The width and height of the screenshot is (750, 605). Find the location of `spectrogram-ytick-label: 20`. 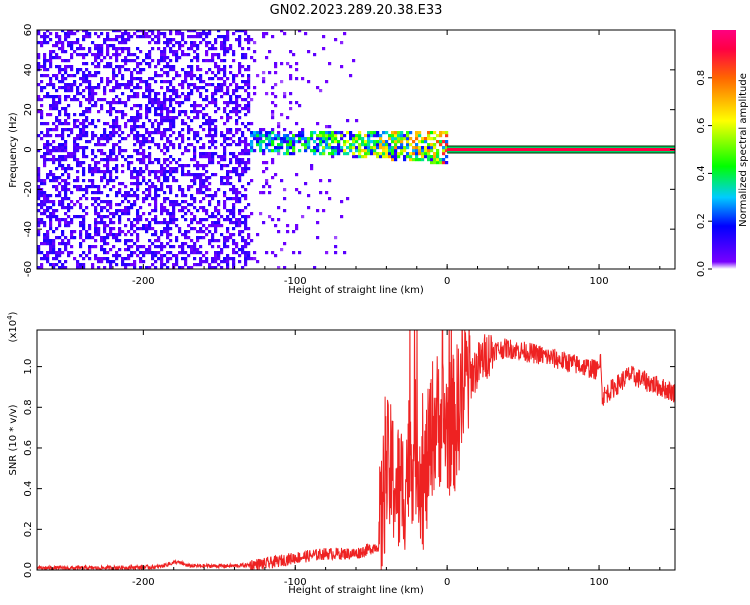

spectrogram-ytick-label: 20 is located at coordinates (28, 109).